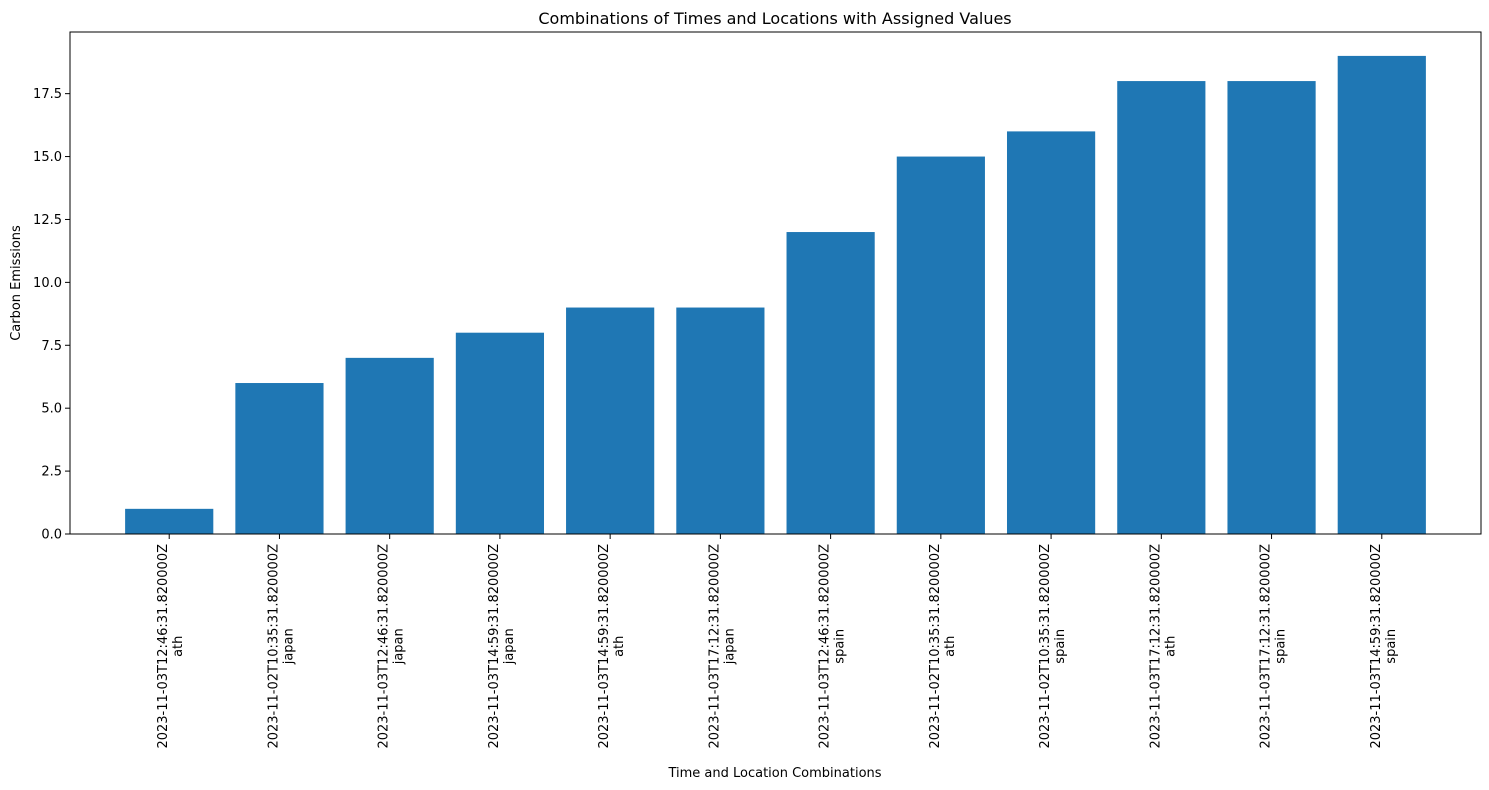  I want to click on x-tick-label-9: 2023-11-03T17:12:31.820000Z ath, so click(1163, 646).